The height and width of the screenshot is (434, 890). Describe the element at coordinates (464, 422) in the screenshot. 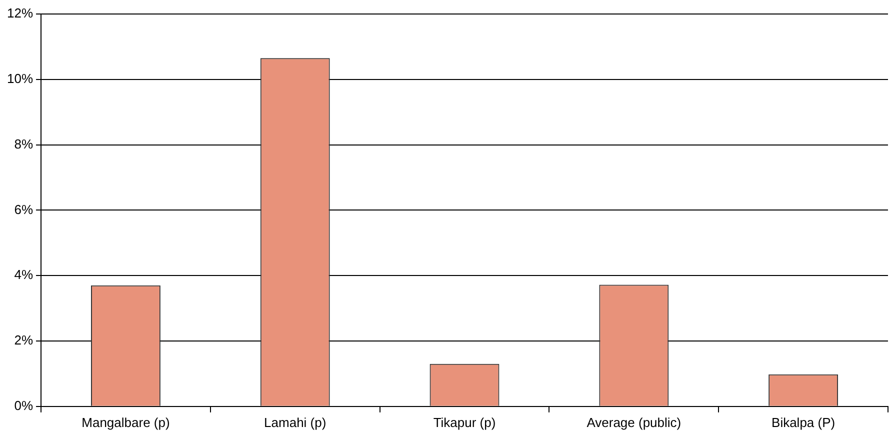

I see `x-tick-label: Tikapur (p)` at that location.